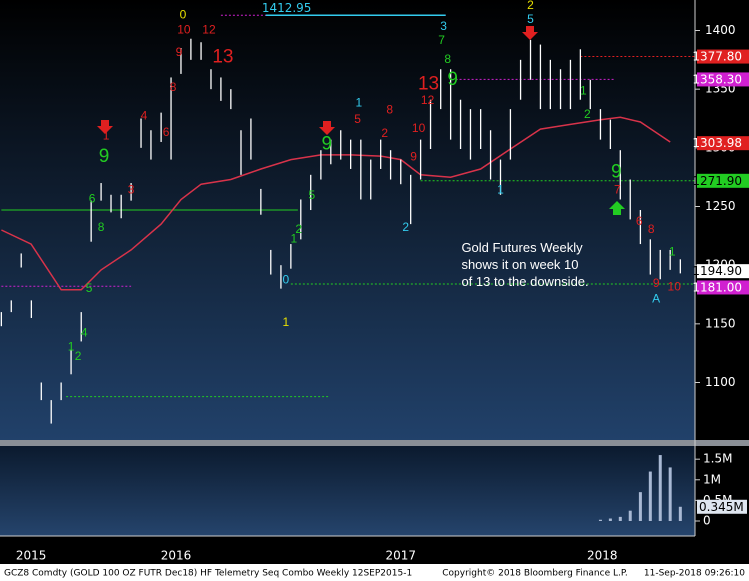 This screenshot has height=581, width=749. What do you see at coordinates (617, 208) in the screenshot?
I see `buy-arrow` at bounding box center [617, 208].